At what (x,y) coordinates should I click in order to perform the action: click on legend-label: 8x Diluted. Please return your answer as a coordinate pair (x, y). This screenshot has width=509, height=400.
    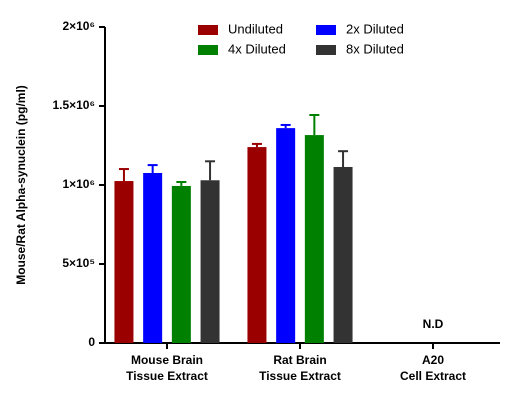
    Looking at the image, I should click on (375, 48).